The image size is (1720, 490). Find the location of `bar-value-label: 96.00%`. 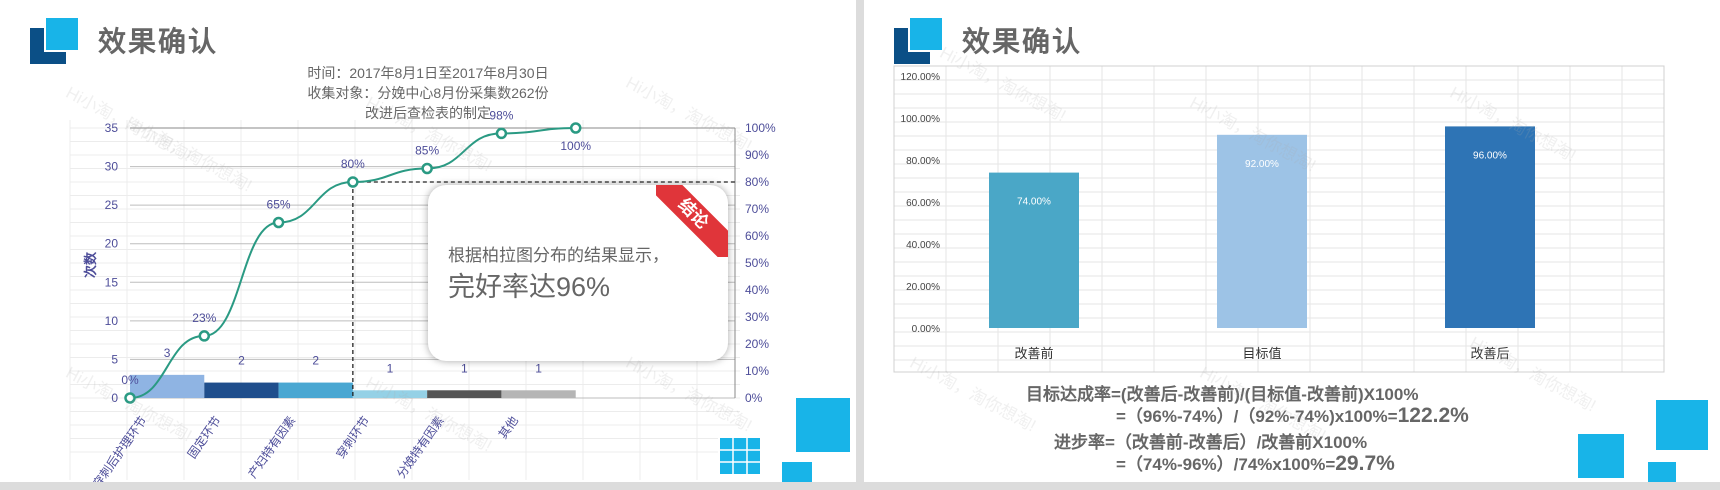

bar-value-label: 96.00% is located at coordinates (1490, 155).